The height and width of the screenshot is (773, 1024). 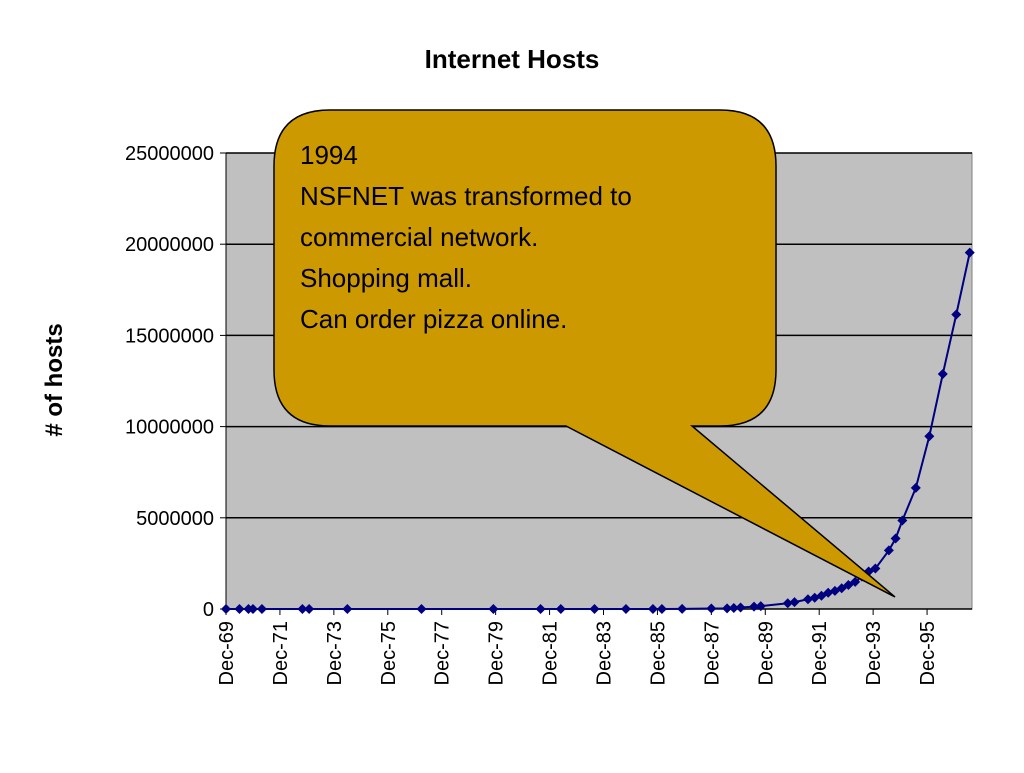 What do you see at coordinates (169, 428) in the screenshot?
I see `y-tick-label: 10000000` at bounding box center [169, 428].